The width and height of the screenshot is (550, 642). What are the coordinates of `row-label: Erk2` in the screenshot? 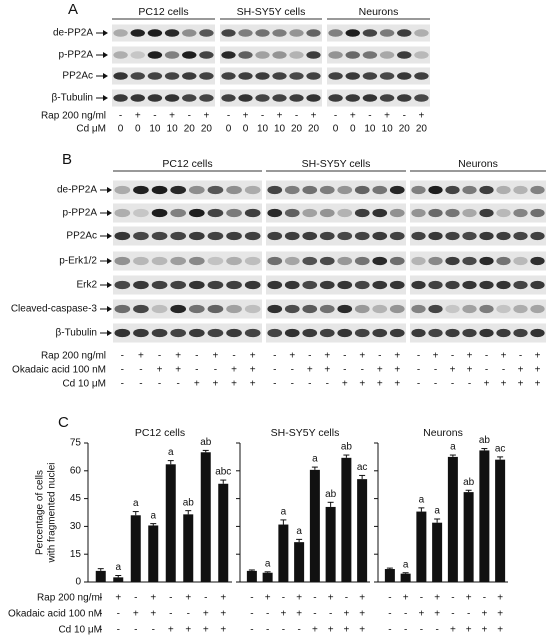 It's located at (86, 285).